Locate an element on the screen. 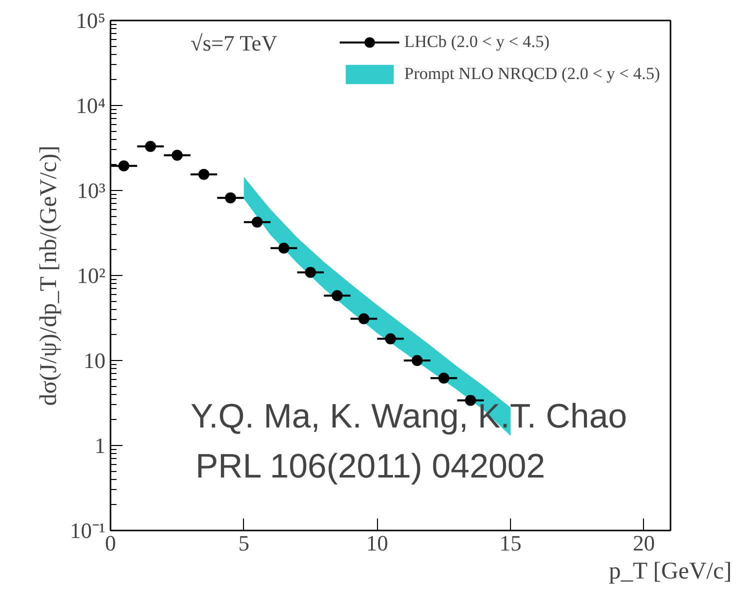 This screenshot has height=602, width=747. y-tick-label: 10⁴ is located at coordinates (91, 105).